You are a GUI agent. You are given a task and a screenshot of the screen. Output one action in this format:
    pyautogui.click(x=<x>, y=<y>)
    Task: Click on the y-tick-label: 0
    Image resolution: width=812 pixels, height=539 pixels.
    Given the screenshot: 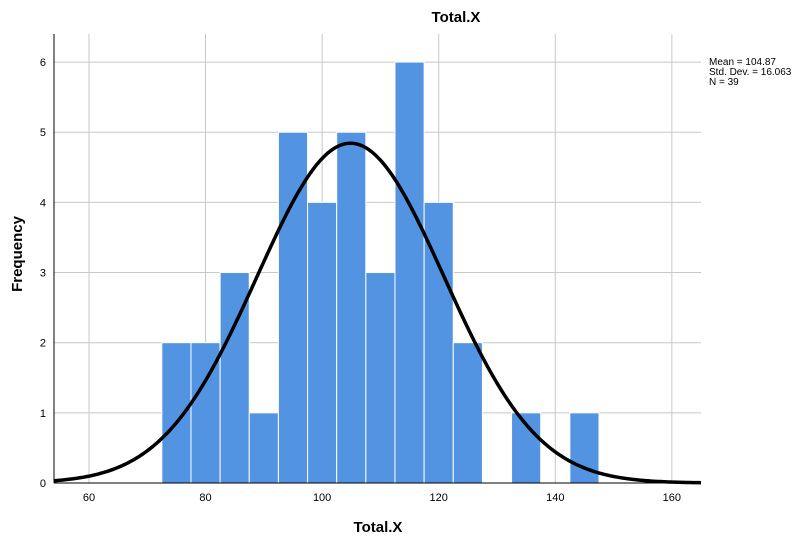 What is the action you would take?
    pyautogui.click(x=43, y=484)
    